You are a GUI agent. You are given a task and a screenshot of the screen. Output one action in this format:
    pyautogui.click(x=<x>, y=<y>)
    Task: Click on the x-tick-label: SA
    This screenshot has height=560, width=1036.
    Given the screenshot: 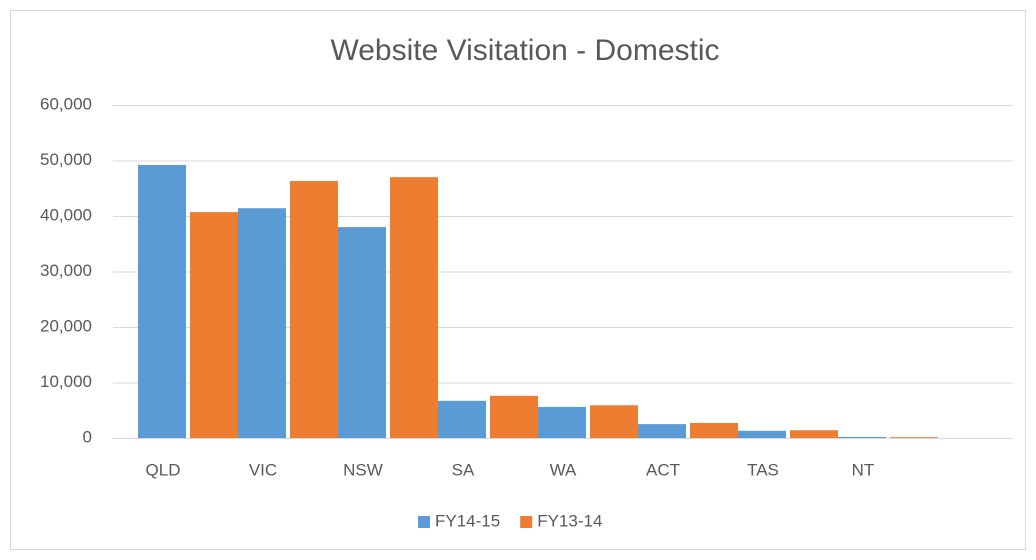 What is the action you would take?
    pyautogui.click(x=463, y=469)
    